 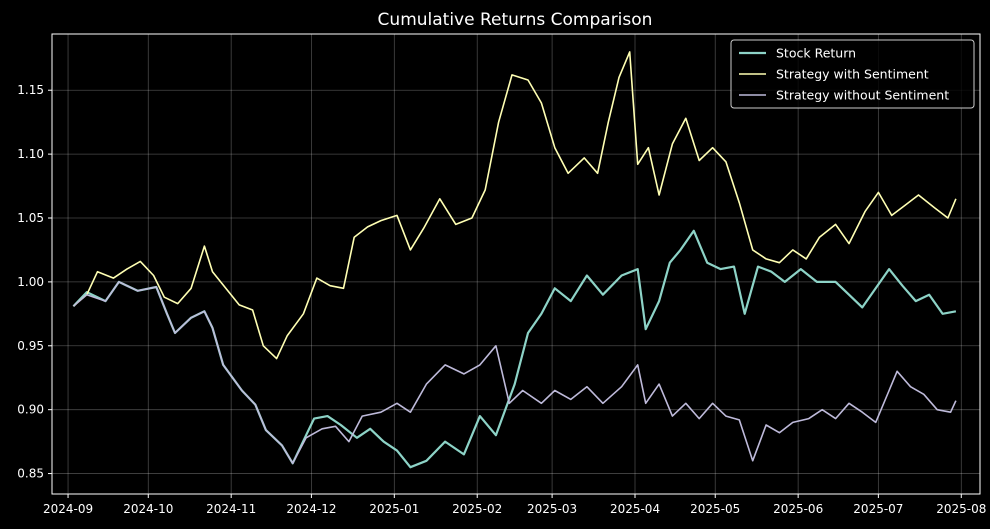 What do you see at coordinates (30, 90) in the screenshot?
I see `y-tick-label: 1.15` at bounding box center [30, 90].